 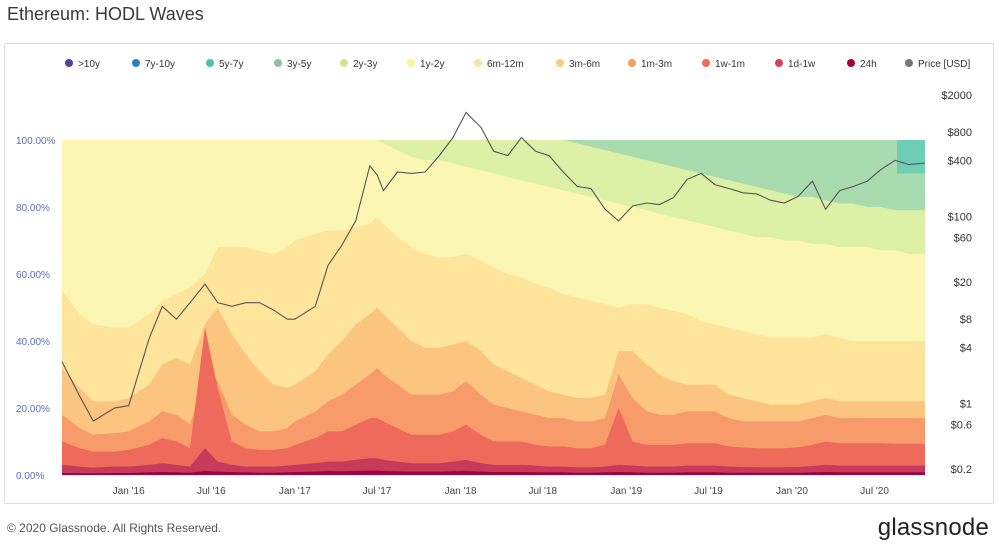 I want to click on legend-label: 24h, so click(x=868, y=64).